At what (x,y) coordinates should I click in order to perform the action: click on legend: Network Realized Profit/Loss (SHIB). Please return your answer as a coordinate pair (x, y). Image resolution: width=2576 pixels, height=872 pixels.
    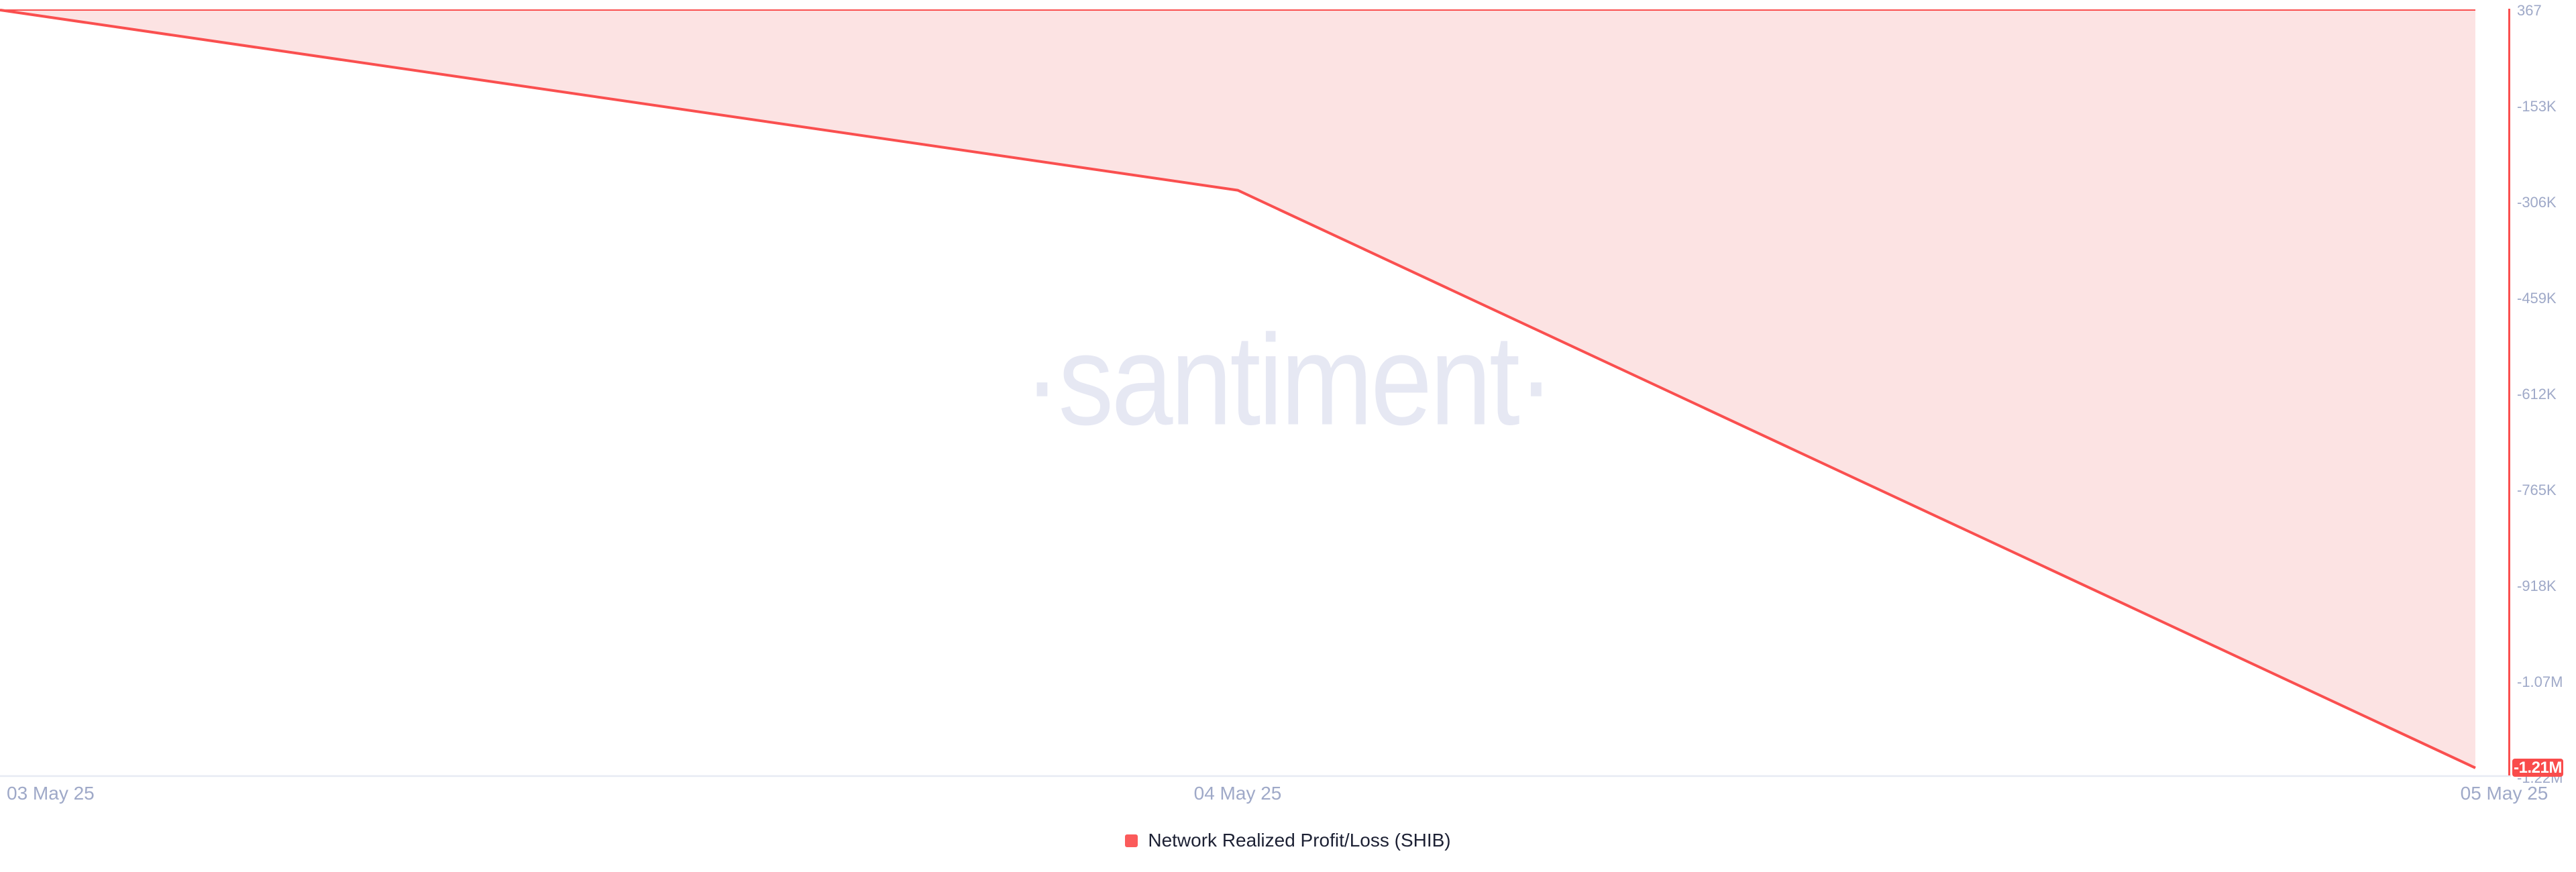
    Looking at the image, I should click on (1288, 841).